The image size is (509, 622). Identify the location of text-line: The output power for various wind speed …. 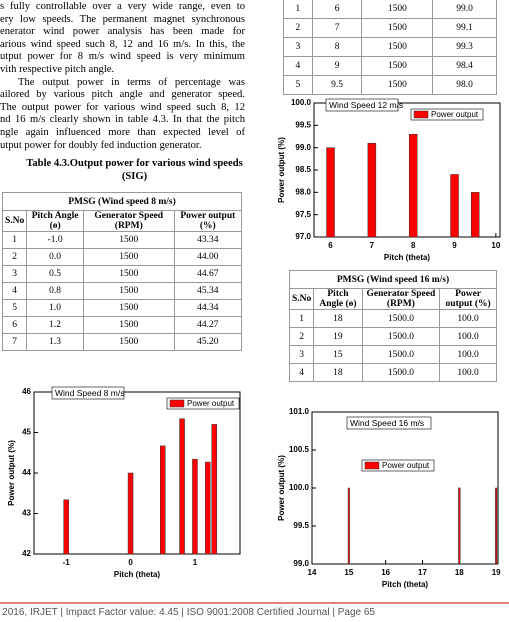
(122, 107).